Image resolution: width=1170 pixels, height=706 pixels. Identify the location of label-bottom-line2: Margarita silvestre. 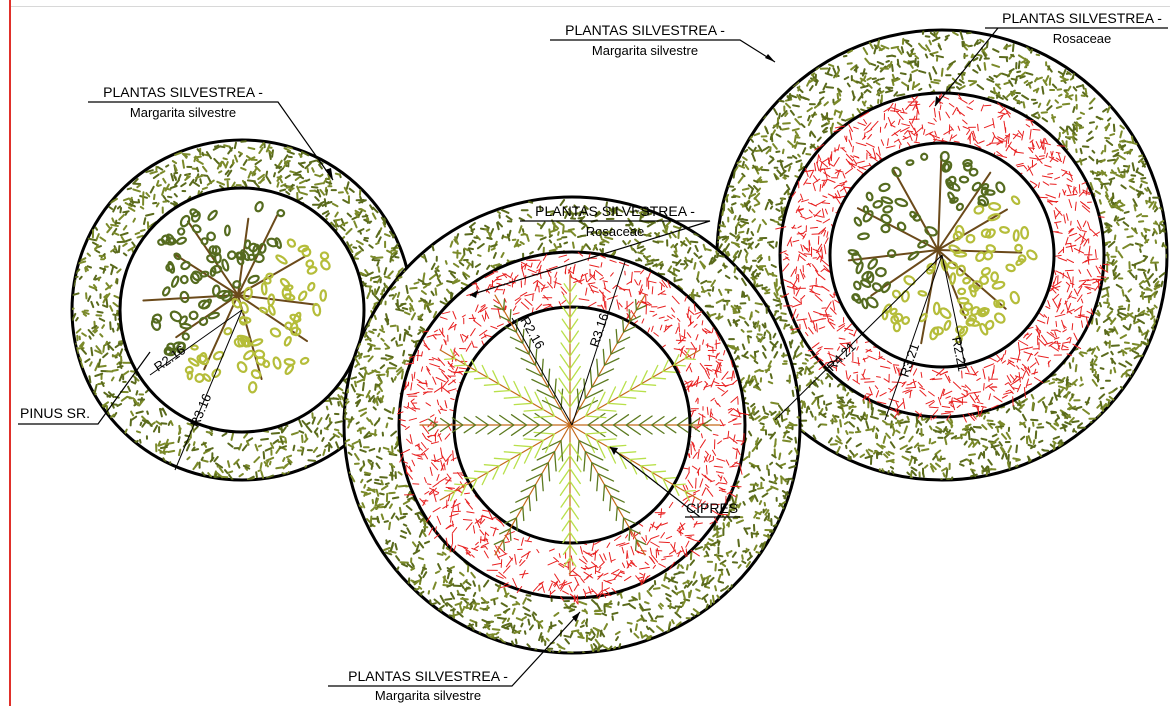
(428, 695).